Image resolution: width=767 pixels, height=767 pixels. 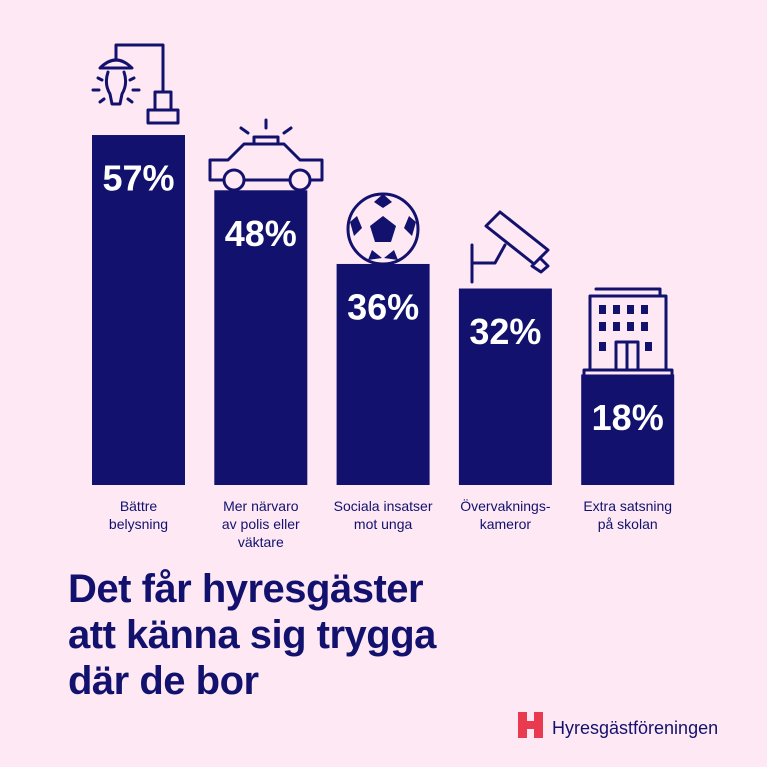 What do you see at coordinates (383, 306) in the screenshot?
I see `value-label: 36%` at bounding box center [383, 306].